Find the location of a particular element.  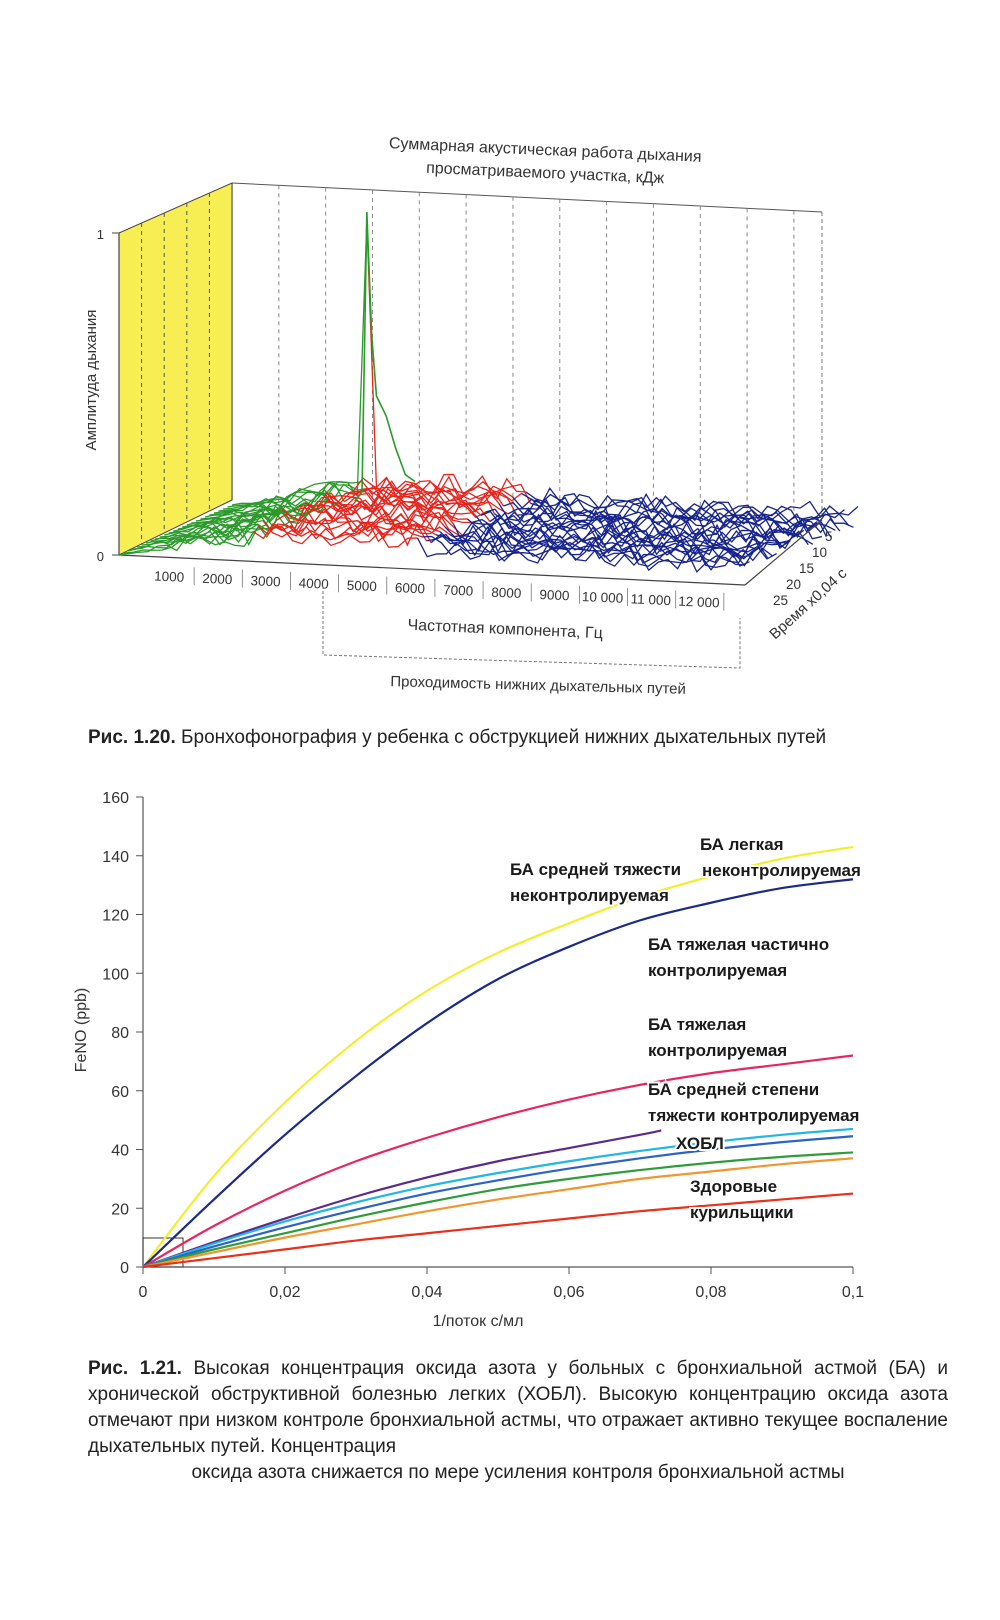

annotation-label: контролируемая is located at coordinates (717, 1050).